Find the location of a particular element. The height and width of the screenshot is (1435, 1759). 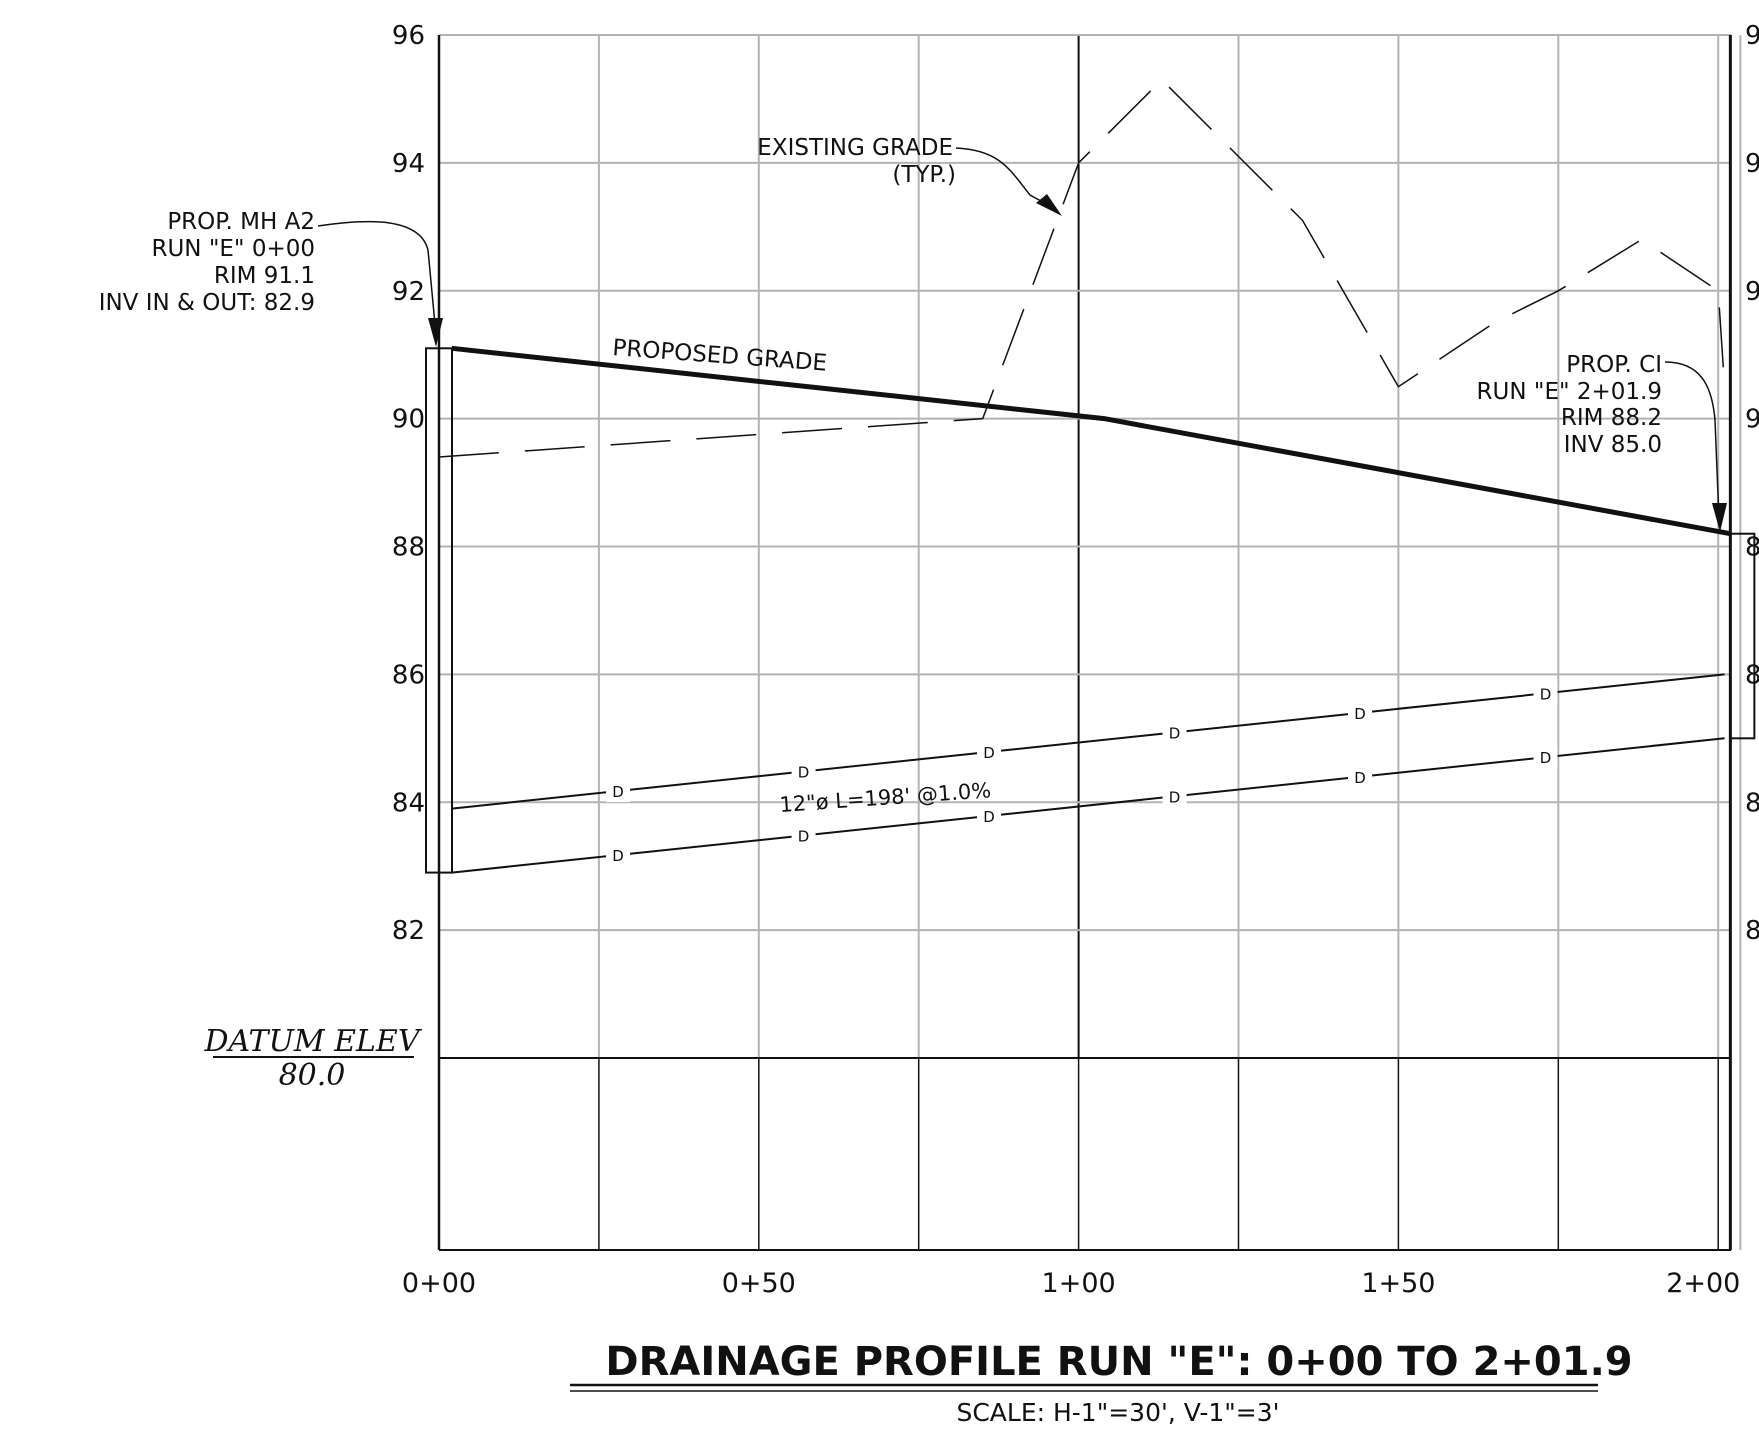

proposed-grade-line is located at coordinates (1091, 441).